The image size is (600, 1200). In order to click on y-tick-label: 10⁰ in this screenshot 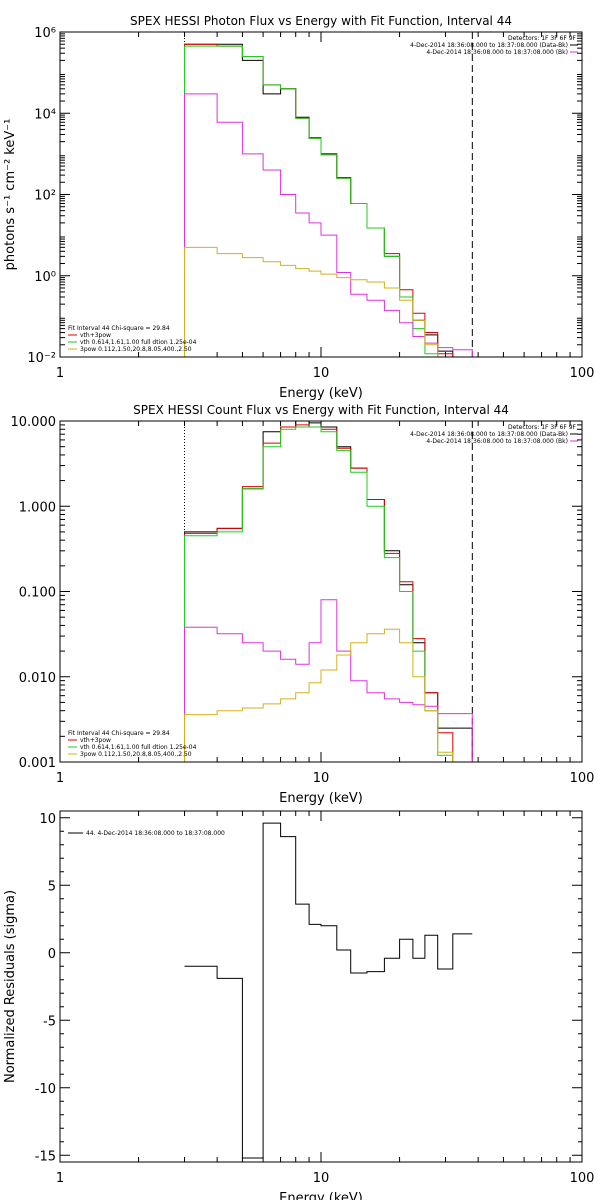, I will do `click(45, 277)`.